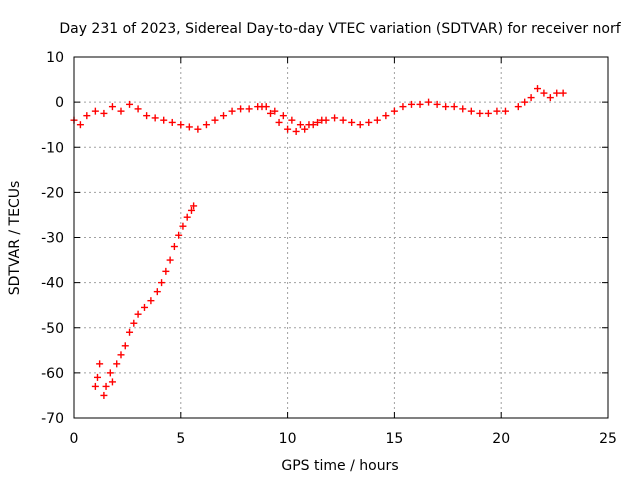  Describe the element at coordinates (52, 419) in the screenshot. I see `y-tick-label: -70` at that location.